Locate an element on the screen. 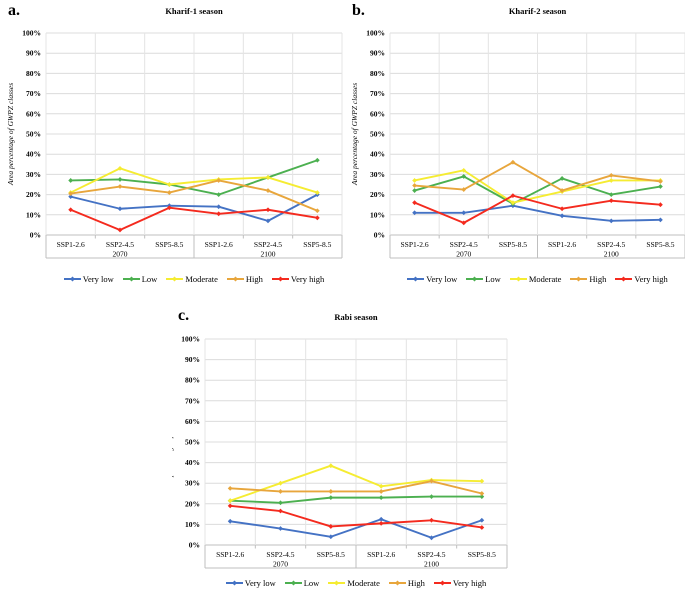  panel-label-c: c. is located at coordinates (184, 315).